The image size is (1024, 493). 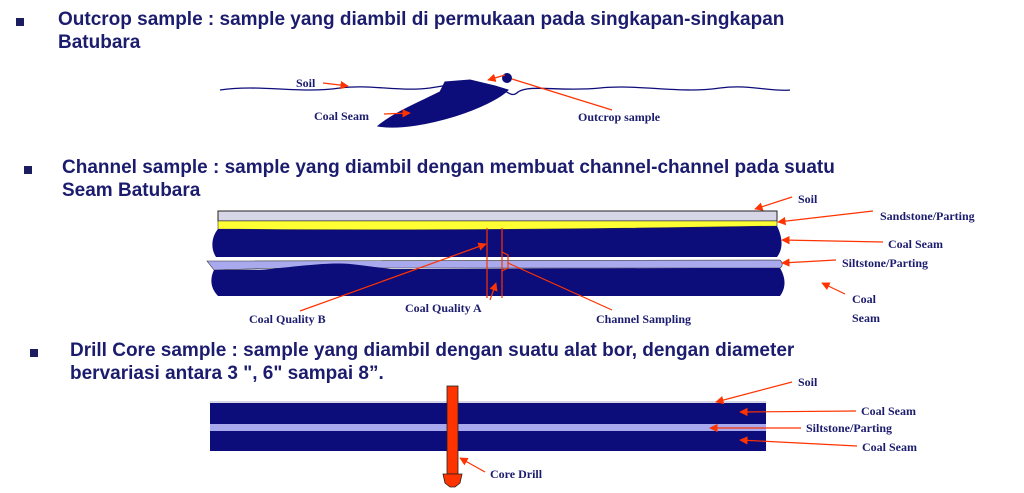 I want to click on bullet-outcrop, so click(x=20, y=22).